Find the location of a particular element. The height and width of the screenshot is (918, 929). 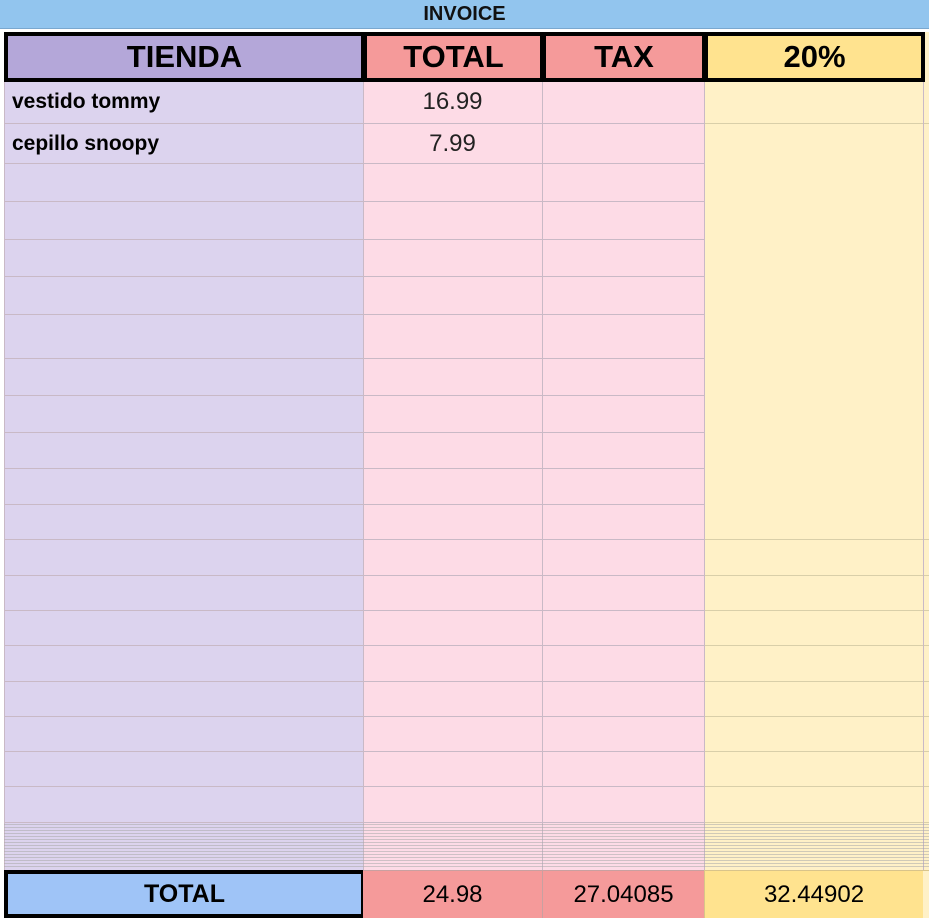

extra-column is located at coordinates (926, 474).